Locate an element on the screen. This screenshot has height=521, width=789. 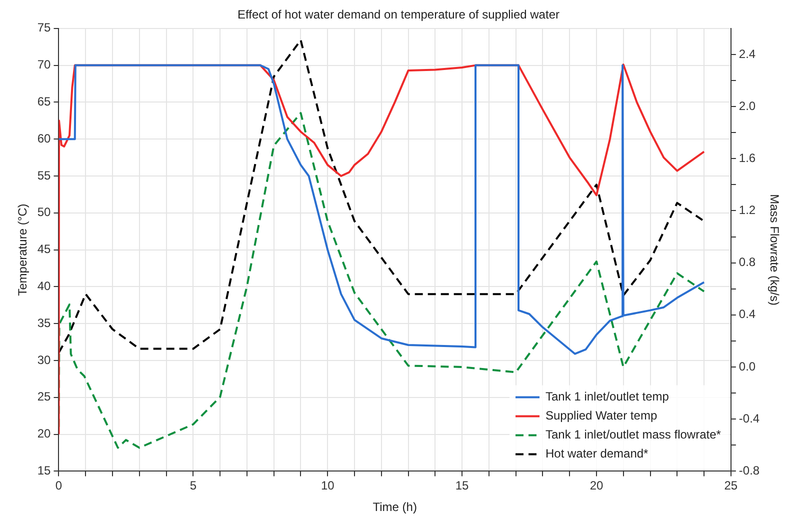
legend-label: Hot water demand* is located at coordinates (597, 453).